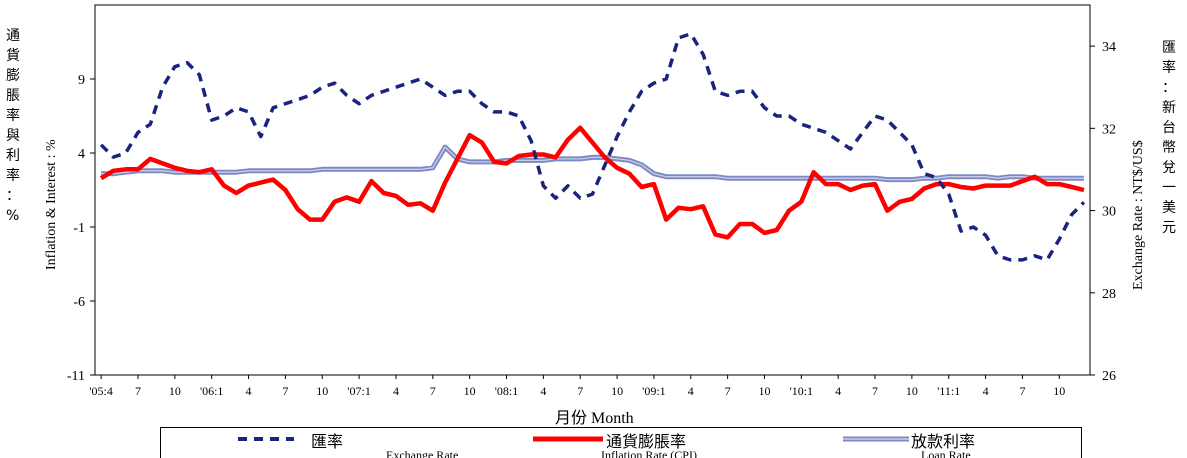  What do you see at coordinates (1109, 294) in the screenshot?
I see `right-tick-label: 28` at bounding box center [1109, 294].